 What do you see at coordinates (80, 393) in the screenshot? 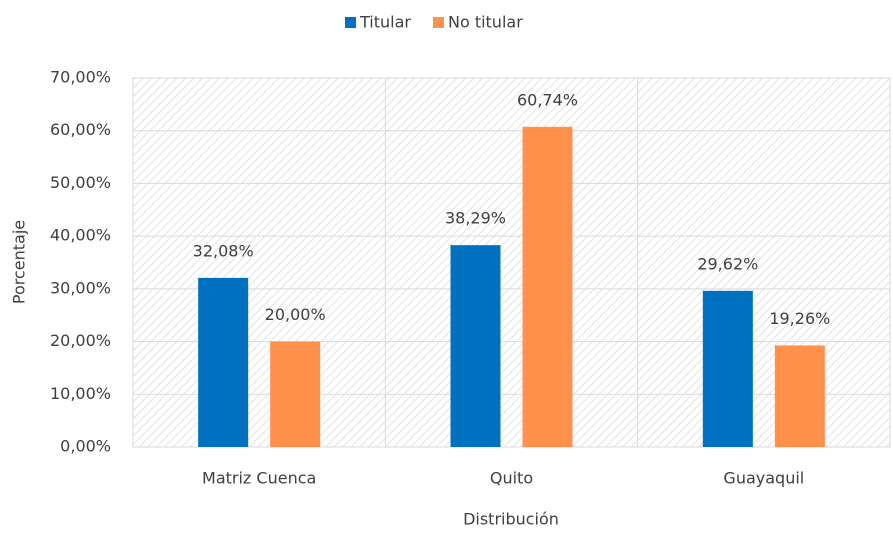
I see `y-tick-label: 10,00%` at bounding box center [80, 393].